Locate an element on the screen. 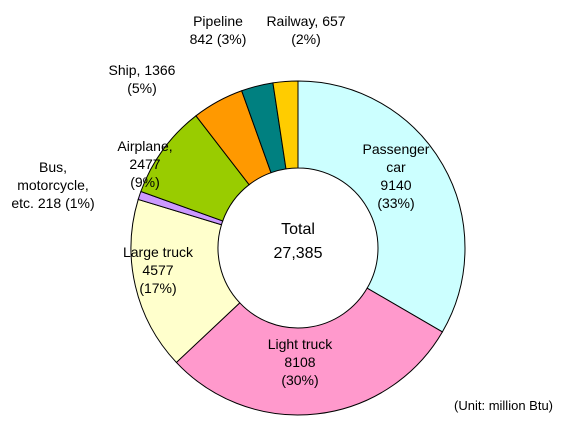  center-title: Total is located at coordinates (298, 229).